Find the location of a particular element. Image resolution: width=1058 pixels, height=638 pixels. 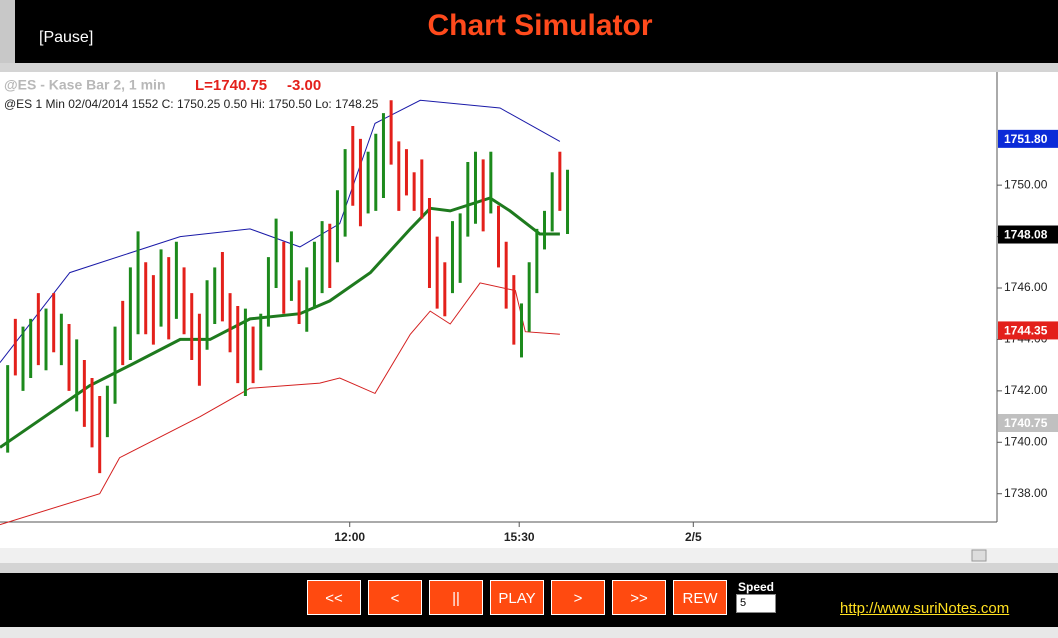

y-tick-label: 1746.00 is located at coordinates (1026, 287).